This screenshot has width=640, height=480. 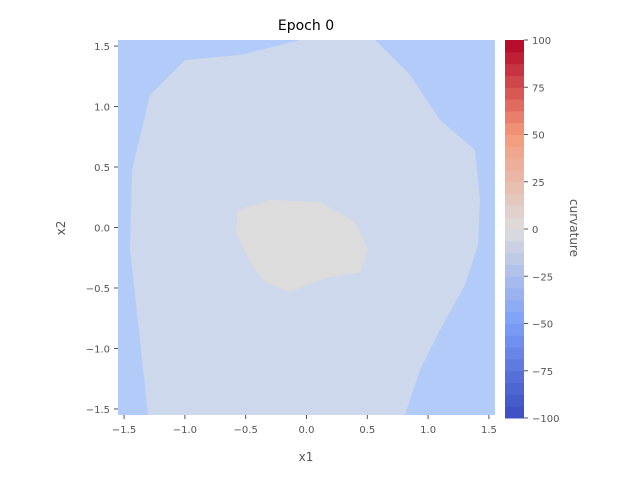 I want to click on x-axis-label: x1, so click(x=306, y=457).